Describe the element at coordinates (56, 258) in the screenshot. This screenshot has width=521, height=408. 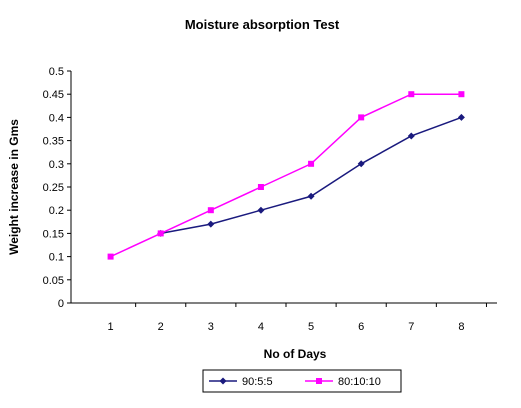
I see `y-tick-label: 0.1` at that location.